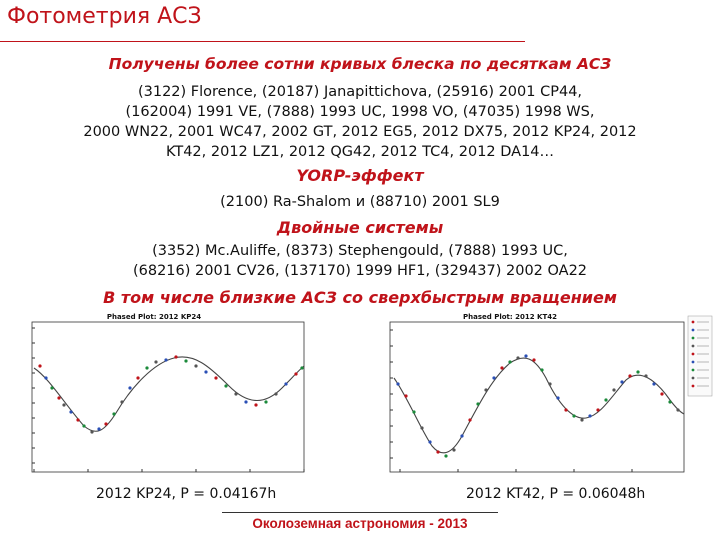  What do you see at coordinates (154, 317) in the screenshot?
I see `plot-title-kp24: Phased Plot: 2012 KP24` at bounding box center [154, 317].